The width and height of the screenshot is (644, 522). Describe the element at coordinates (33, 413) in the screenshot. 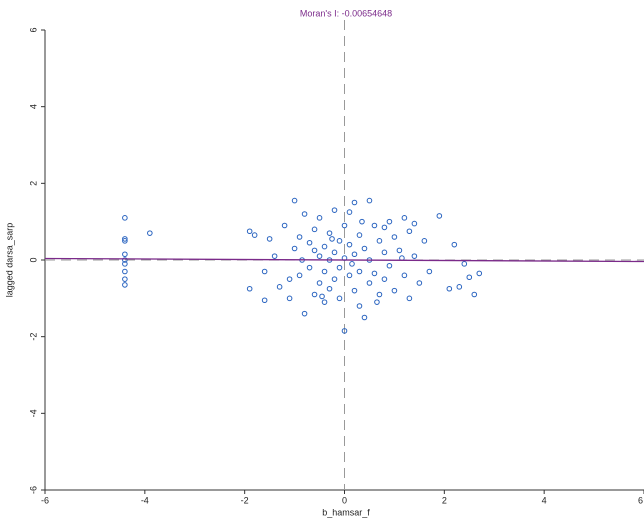

I see `y-tick-label: -4` at that location.